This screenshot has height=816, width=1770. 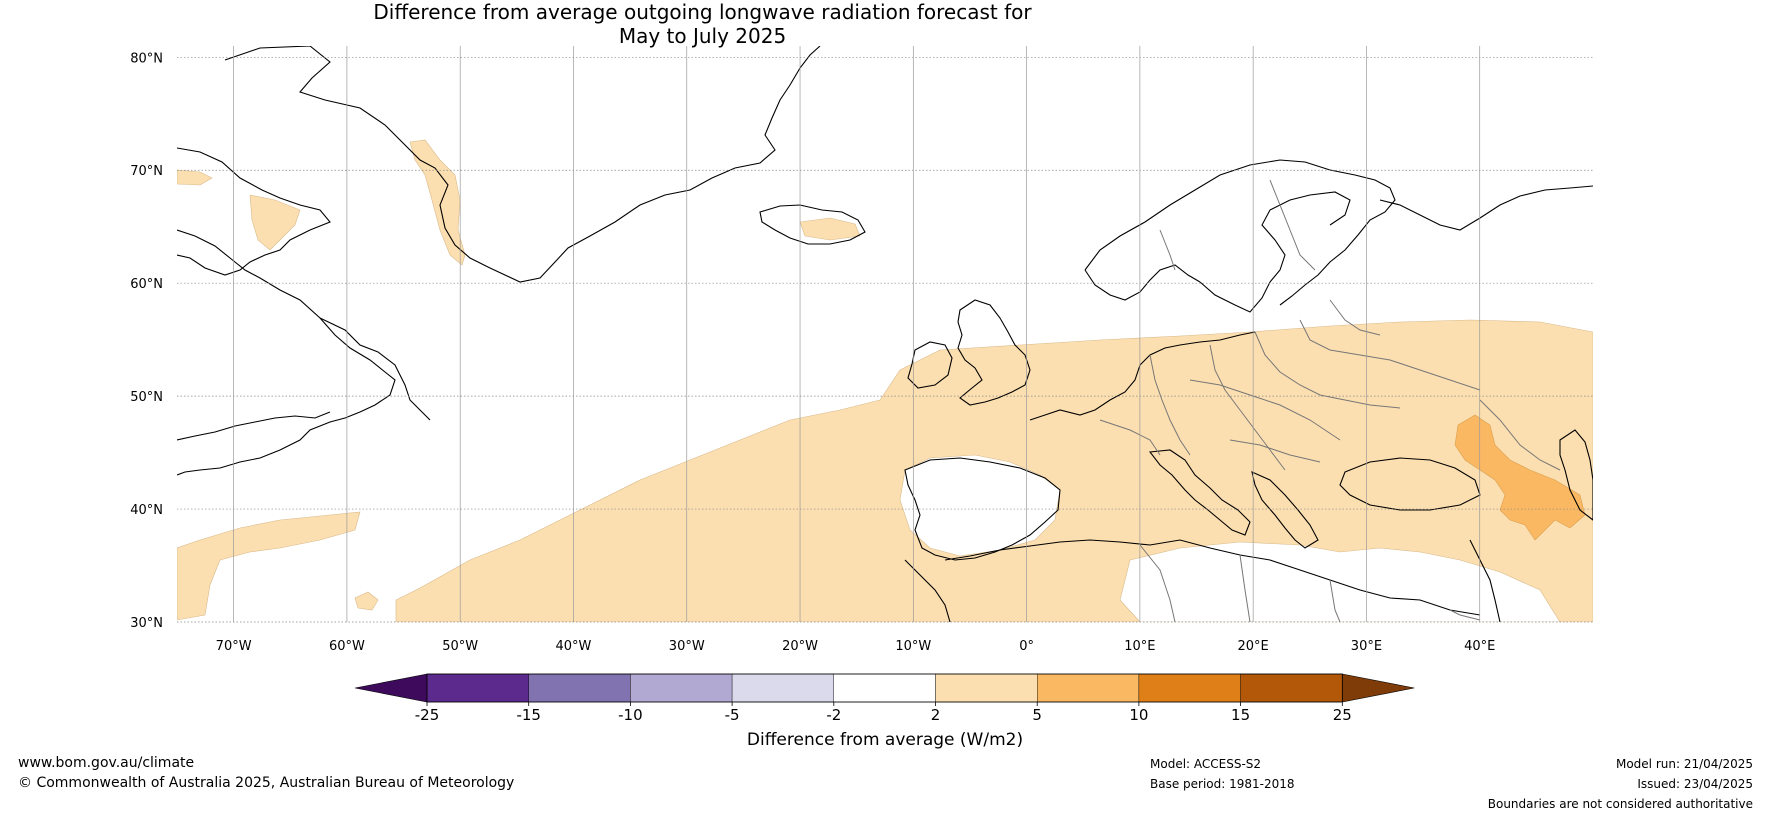 What do you see at coordinates (574, 646) in the screenshot?
I see `lon-tick-label: 40°W` at bounding box center [574, 646].